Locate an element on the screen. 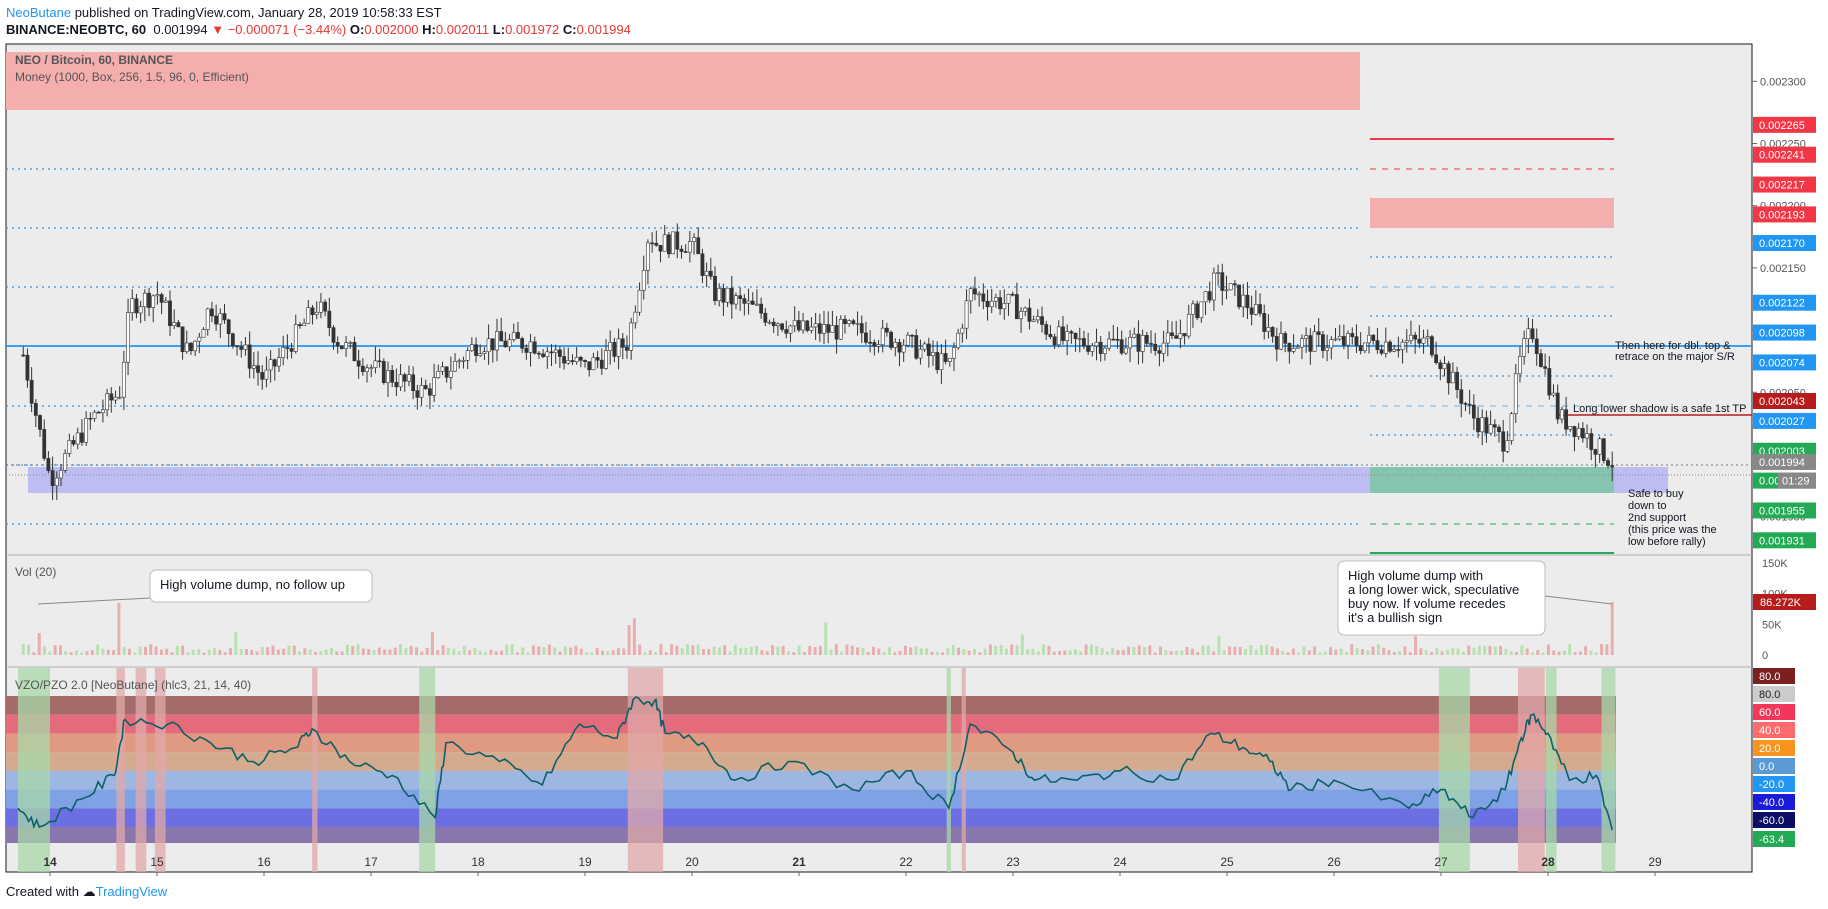 The width and height of the screenshot is (1828, 909). vol-right-line-2: a long lower wick, speculative is located at coordinates (1433, 589).